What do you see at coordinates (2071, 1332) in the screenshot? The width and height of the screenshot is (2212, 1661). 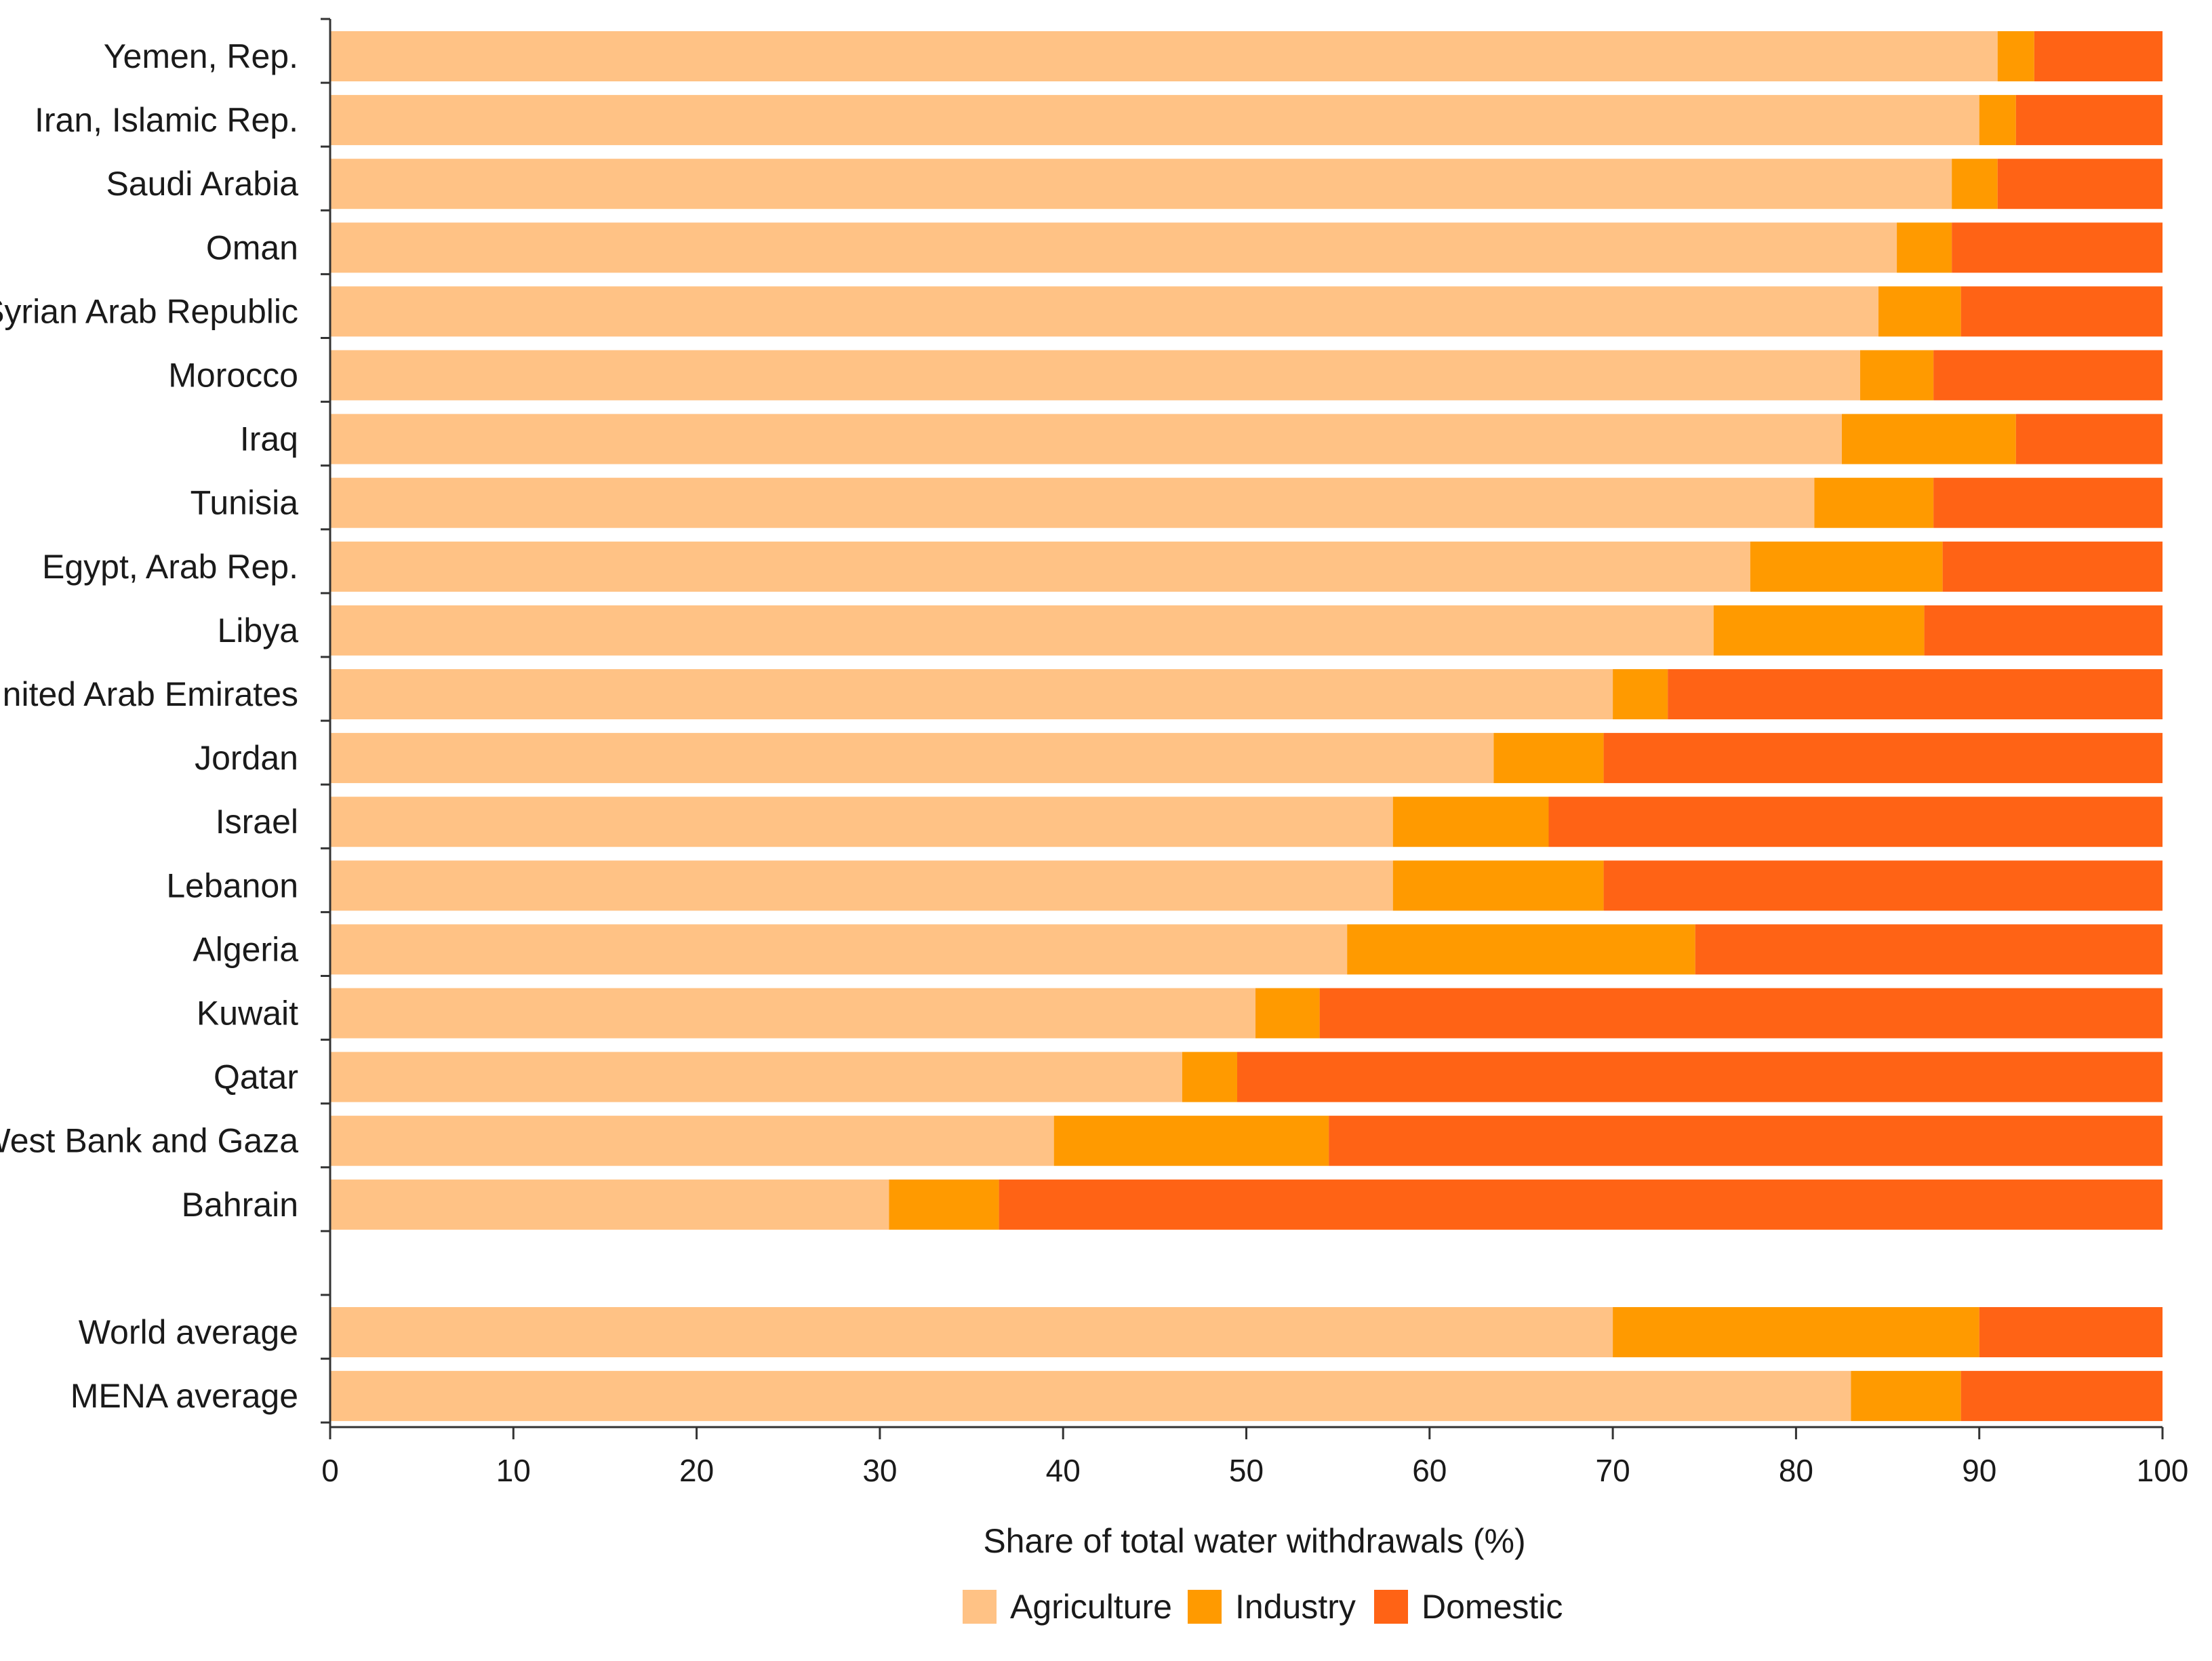 I see `bar-world-average-domestic` at bounding box center [2071, 1332].